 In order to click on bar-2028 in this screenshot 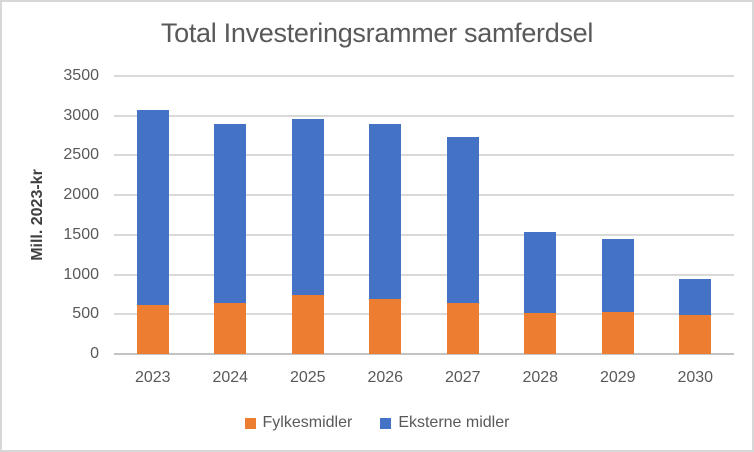, I will do `click(540, 292)`.